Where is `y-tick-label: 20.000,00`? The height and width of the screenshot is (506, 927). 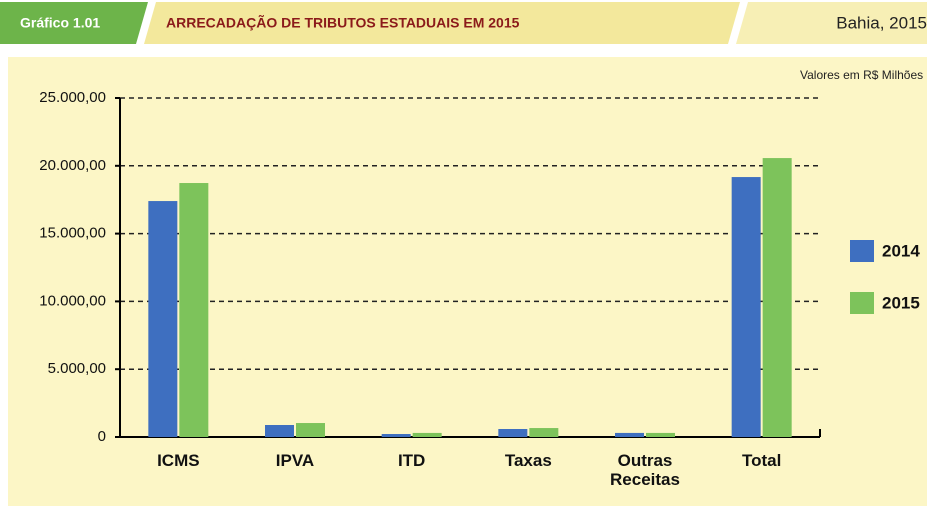
y-tick-label: 20.000,00 is located at coordinates (72, 165).